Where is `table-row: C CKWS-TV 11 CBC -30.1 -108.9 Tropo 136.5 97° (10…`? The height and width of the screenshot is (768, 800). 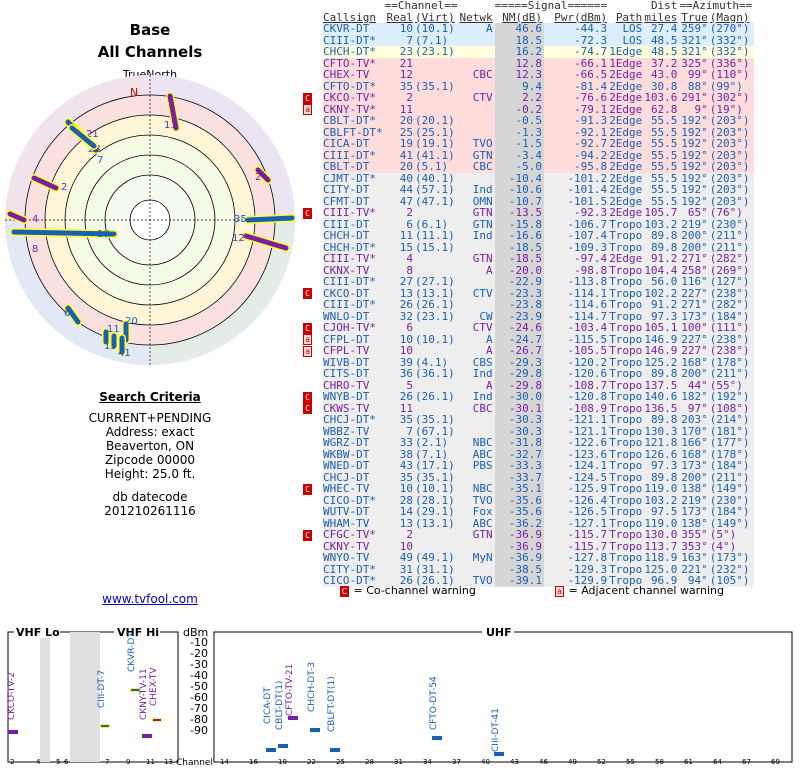
table-row: C CKWS-TV 11 CBC -30.1 -108.9 Tropo 136.5 97° (10… is located at coordinates (529, 408).